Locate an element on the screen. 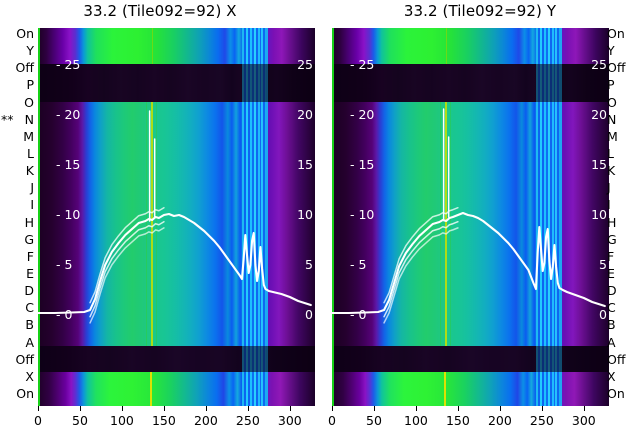 The height and width of the screenshot is (440, 640). category-tick-g-12: G is located at coordinates (612, 239).